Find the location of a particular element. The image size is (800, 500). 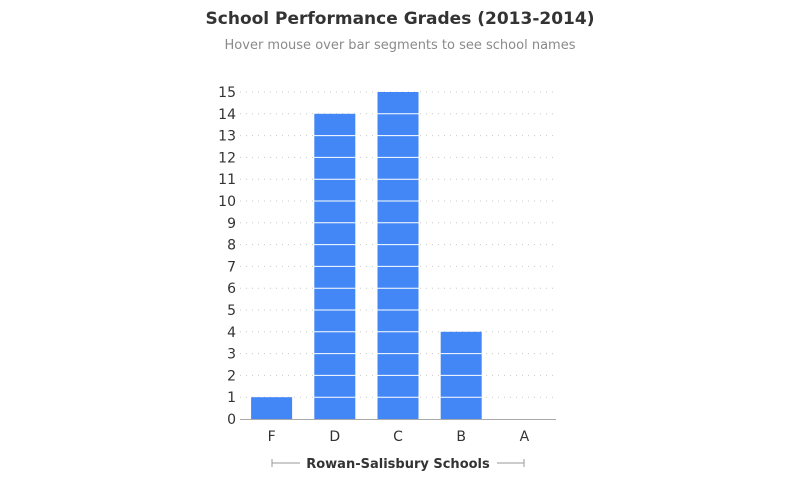

x-tick-label: A is located at coordinates (525, 437).